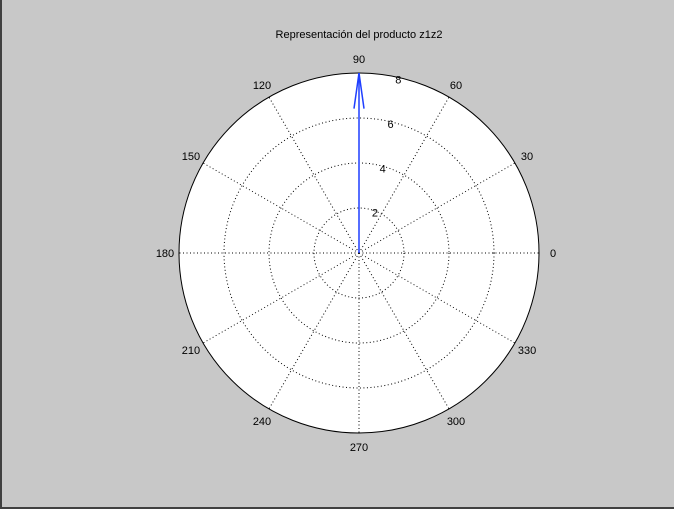  Describe the element at coordinates (390, 125) in the screenshot. I see `radial-tick-label: 6` at that location.